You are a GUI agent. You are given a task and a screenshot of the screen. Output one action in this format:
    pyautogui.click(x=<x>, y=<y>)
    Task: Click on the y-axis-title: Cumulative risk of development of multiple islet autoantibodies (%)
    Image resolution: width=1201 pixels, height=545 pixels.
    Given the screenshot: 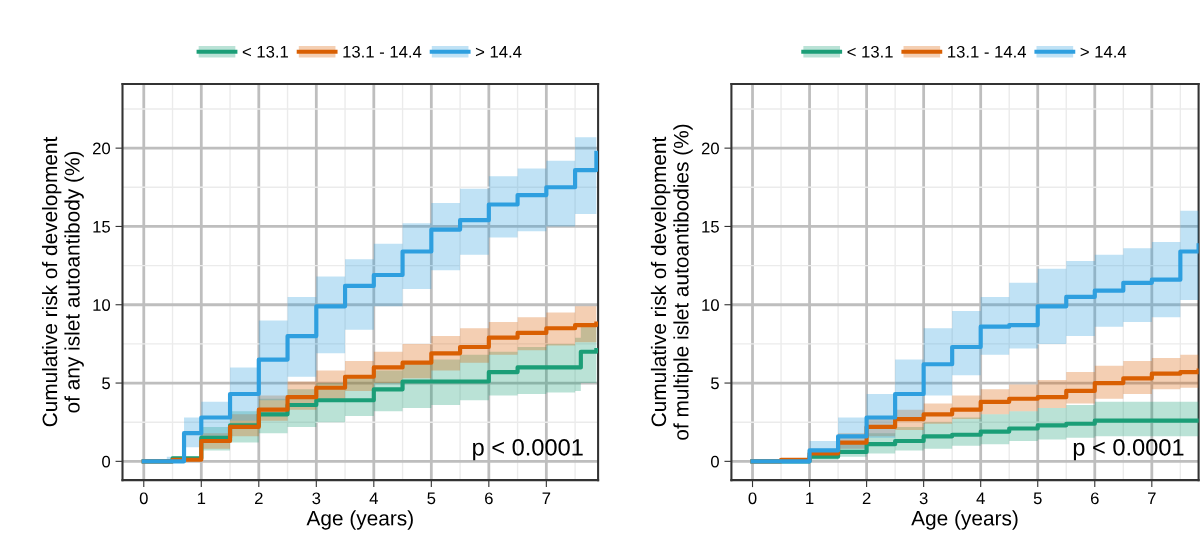 What is the action you would take?
    pyautogui.click(x=671, y=282)
    